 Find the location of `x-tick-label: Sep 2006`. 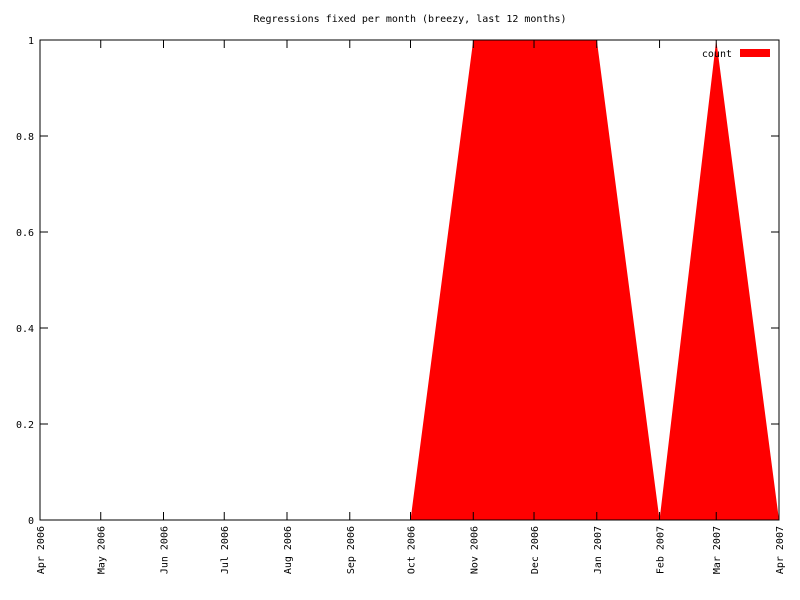

x-tick-label: Sep 2006 is located at coordinates (351, 550).